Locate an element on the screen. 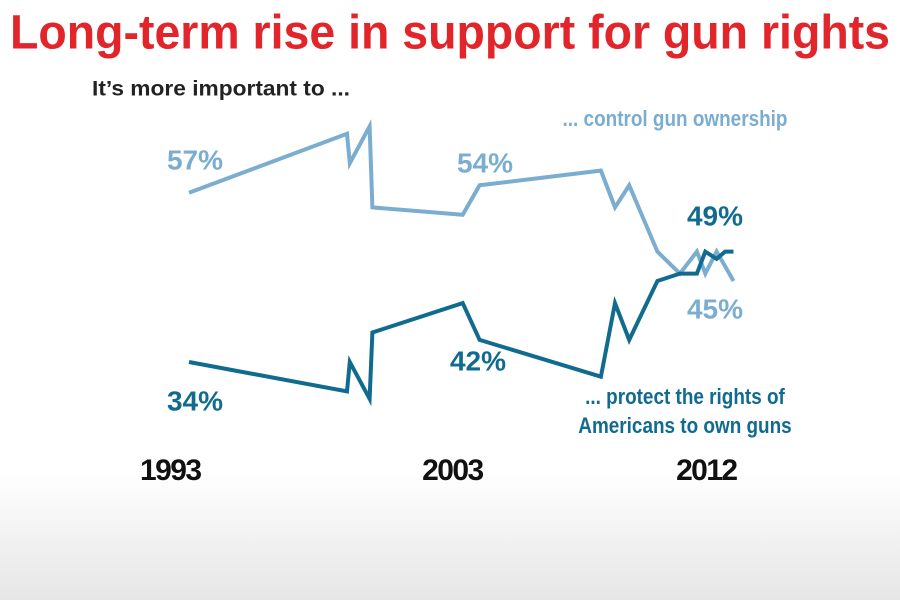  data-label: 45% is located at coordinates (715, 308).